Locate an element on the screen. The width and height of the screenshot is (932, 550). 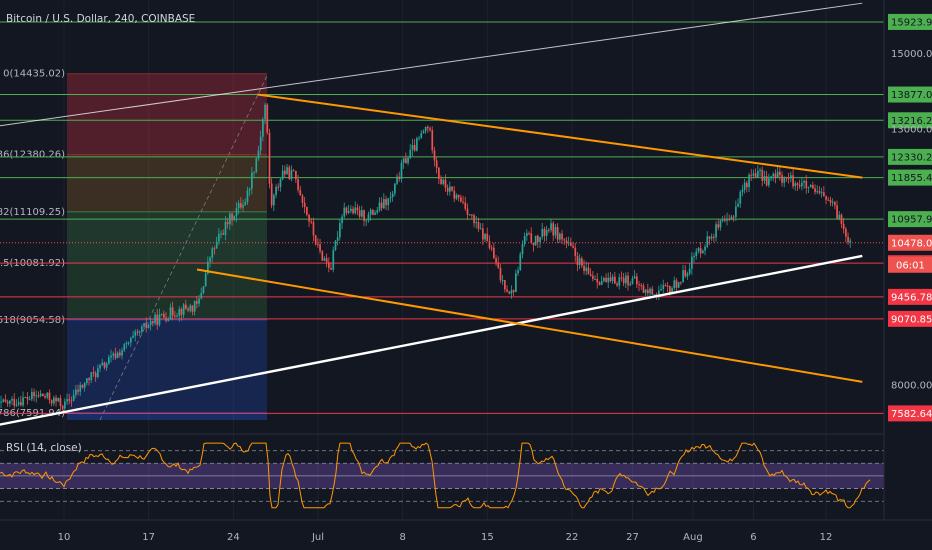
countdown-label: 06:01 is located at coordinates (910, 265).